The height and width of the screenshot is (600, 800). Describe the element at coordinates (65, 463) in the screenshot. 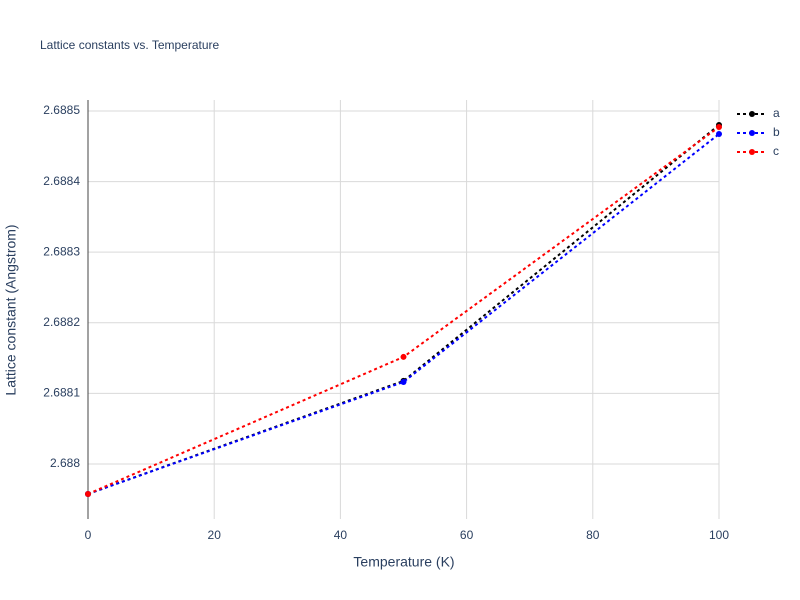

I see `y-tick-label: 2.688` at that location.